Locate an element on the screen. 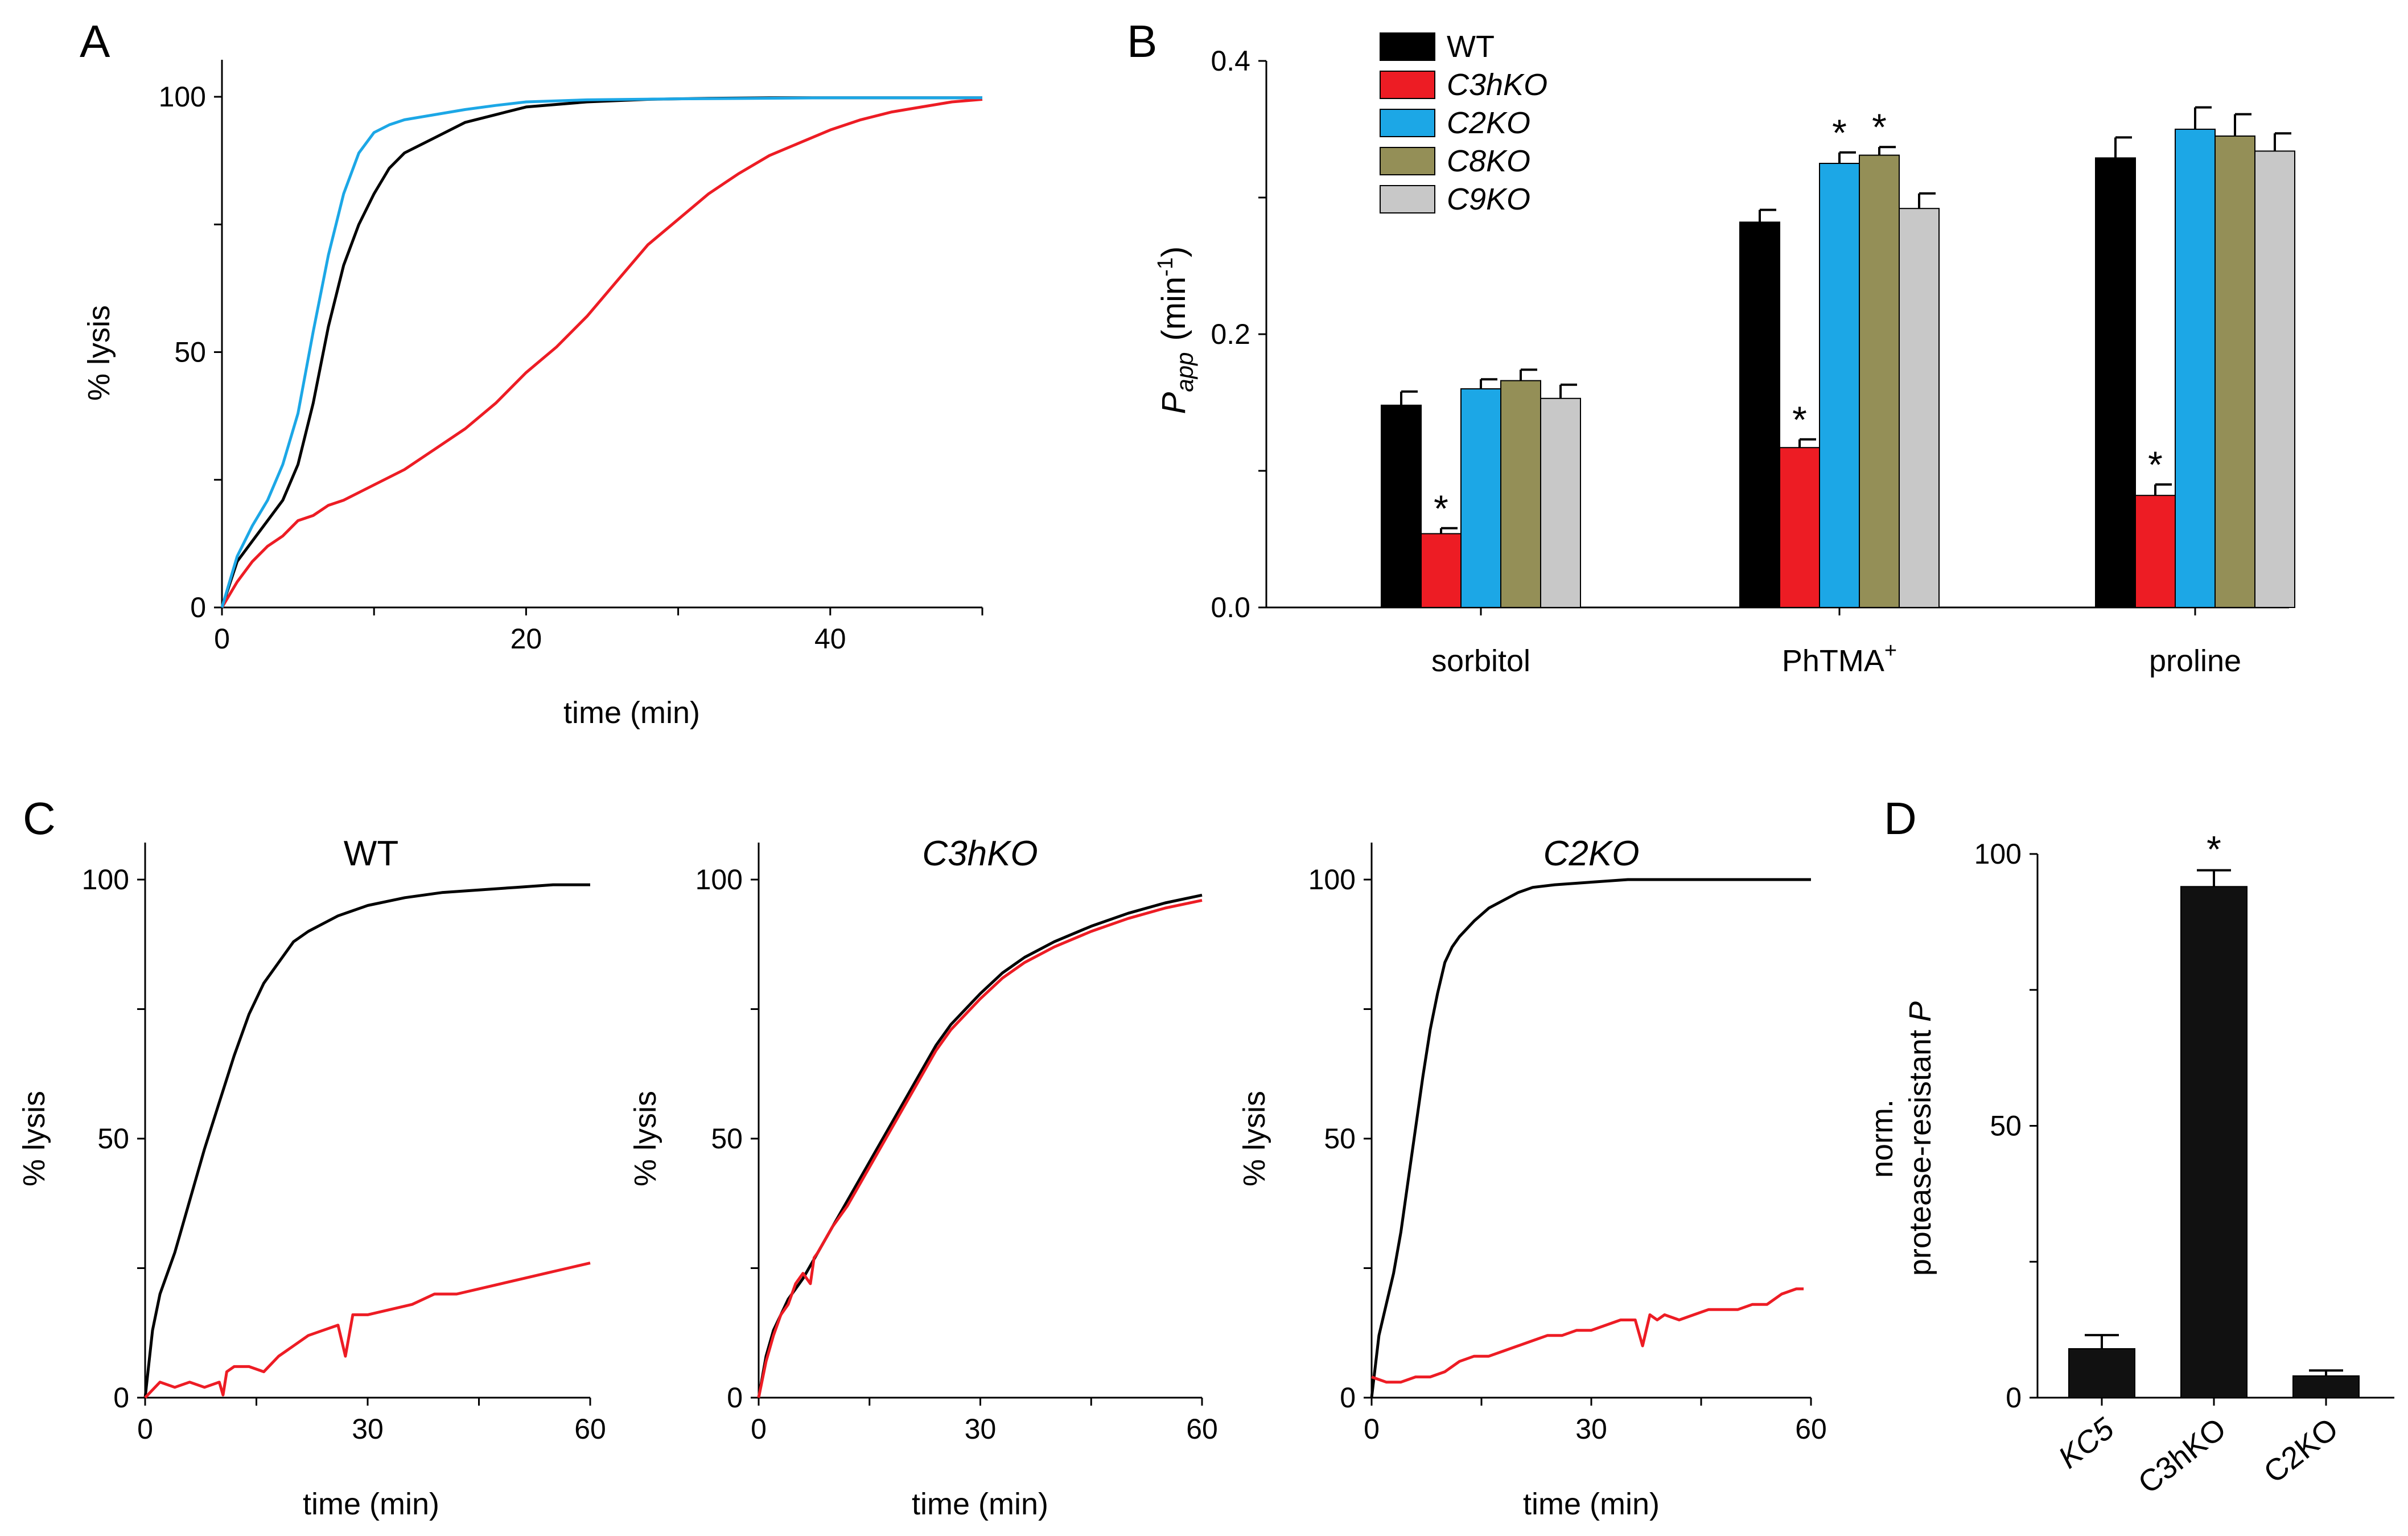 The height and width of the screenshot is (1536, 2408). legend-swatch-c8ko is located at coordinates (1407, 161).